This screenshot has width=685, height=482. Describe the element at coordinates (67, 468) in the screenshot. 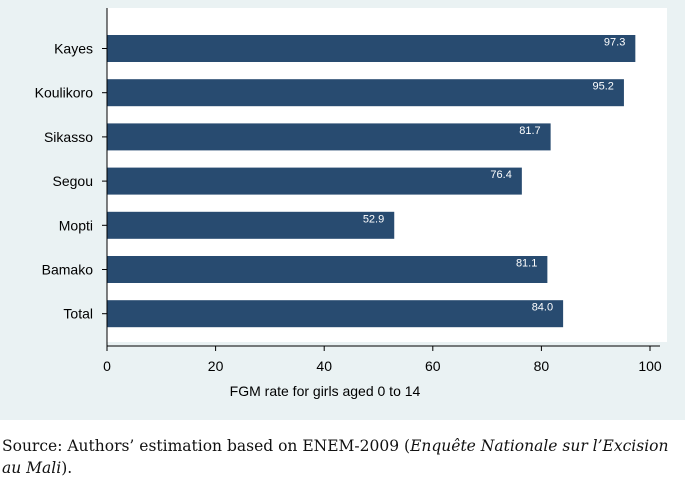

I see `caption-suffix: ).` at that location.